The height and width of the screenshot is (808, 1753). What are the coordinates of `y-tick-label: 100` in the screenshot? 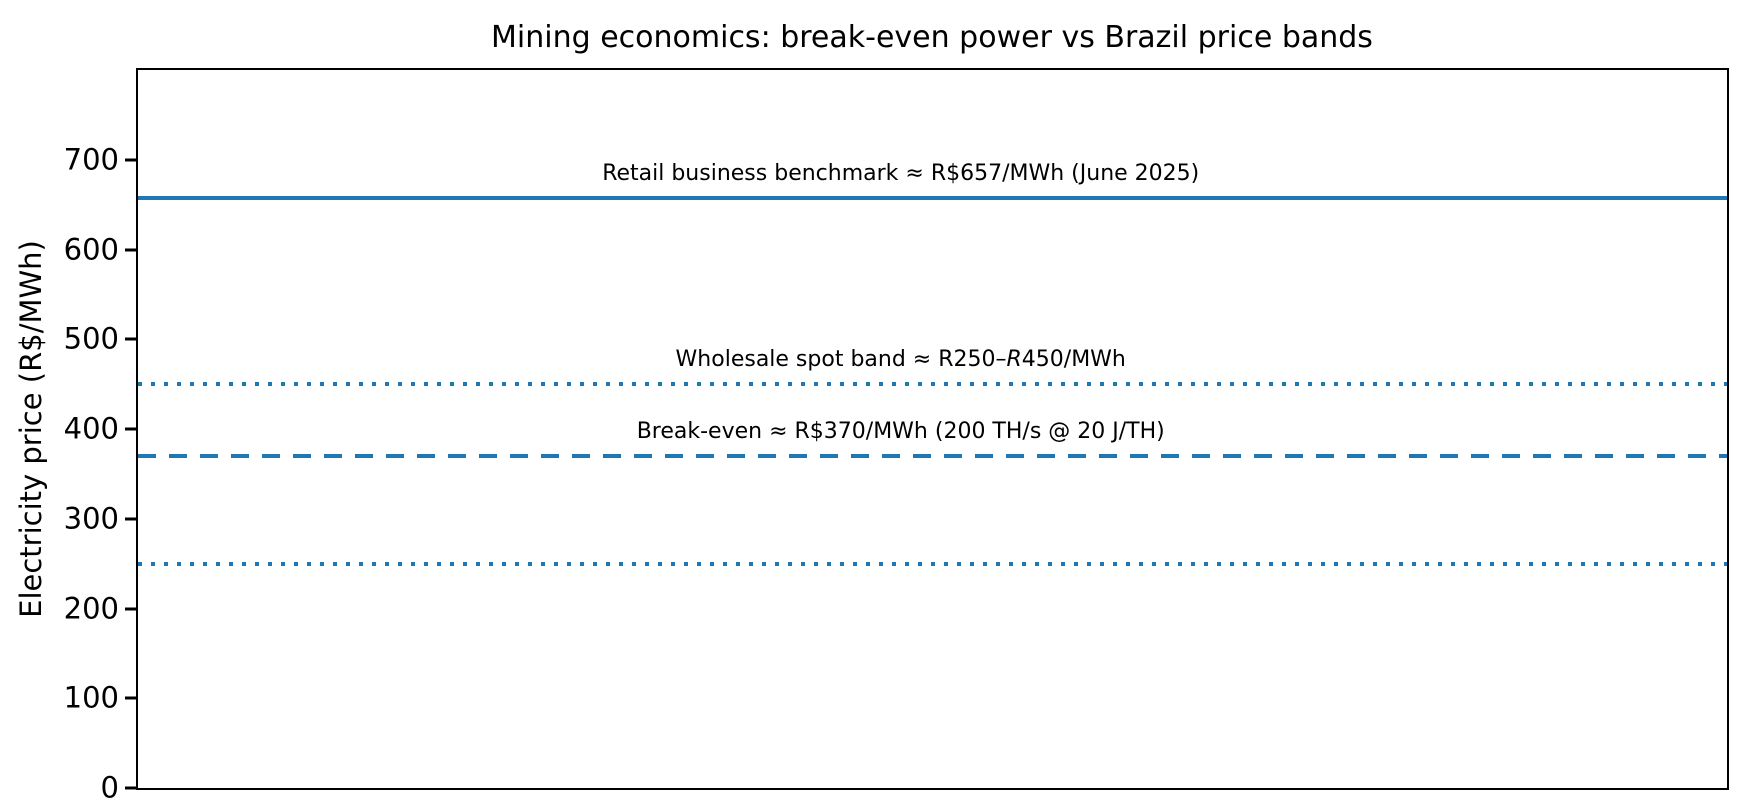 It's located at (91, 697).